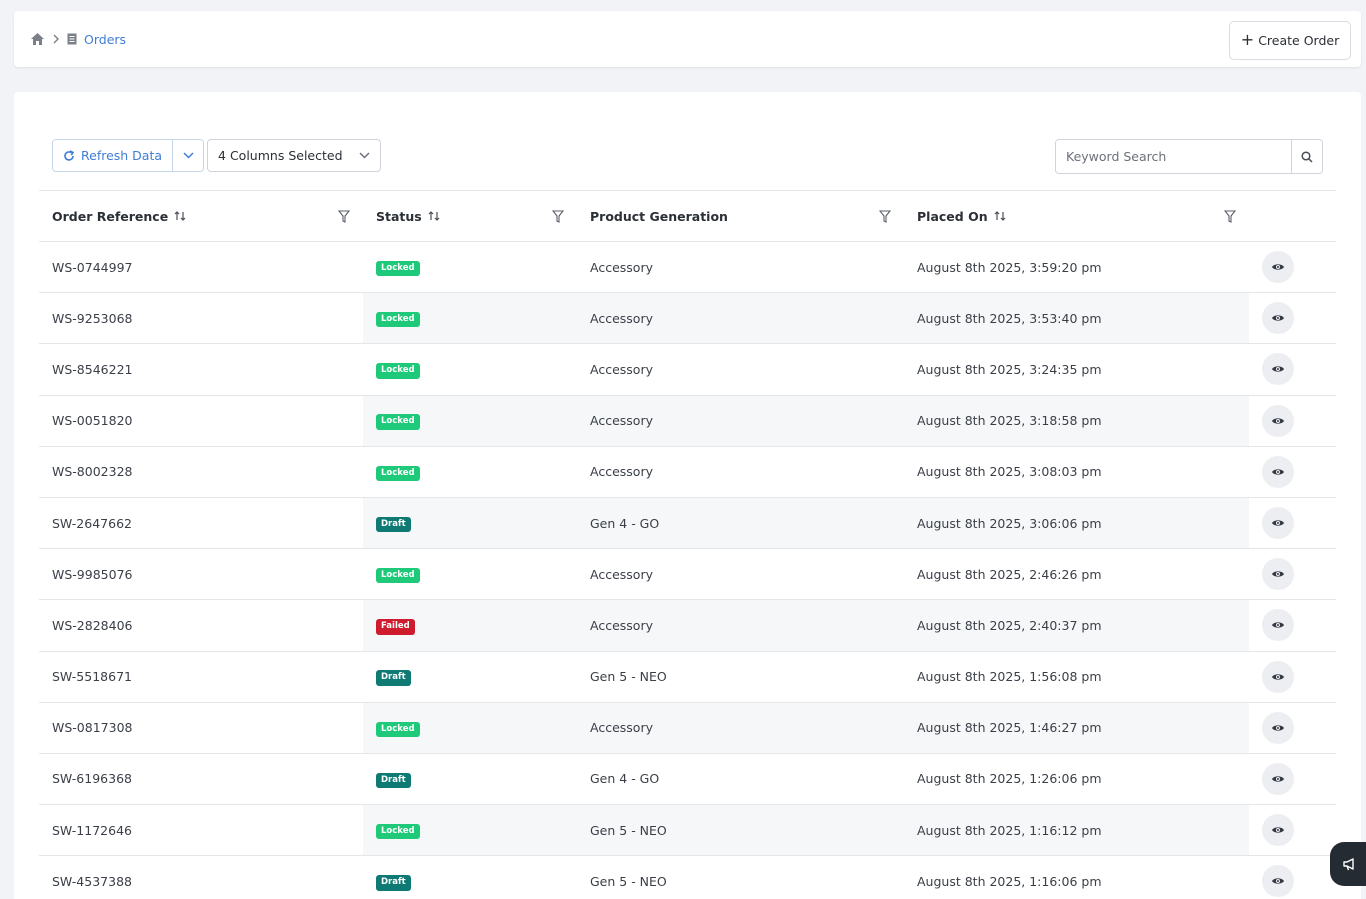  I want to click on order-reference: WS-2828406, so click(92, 625).